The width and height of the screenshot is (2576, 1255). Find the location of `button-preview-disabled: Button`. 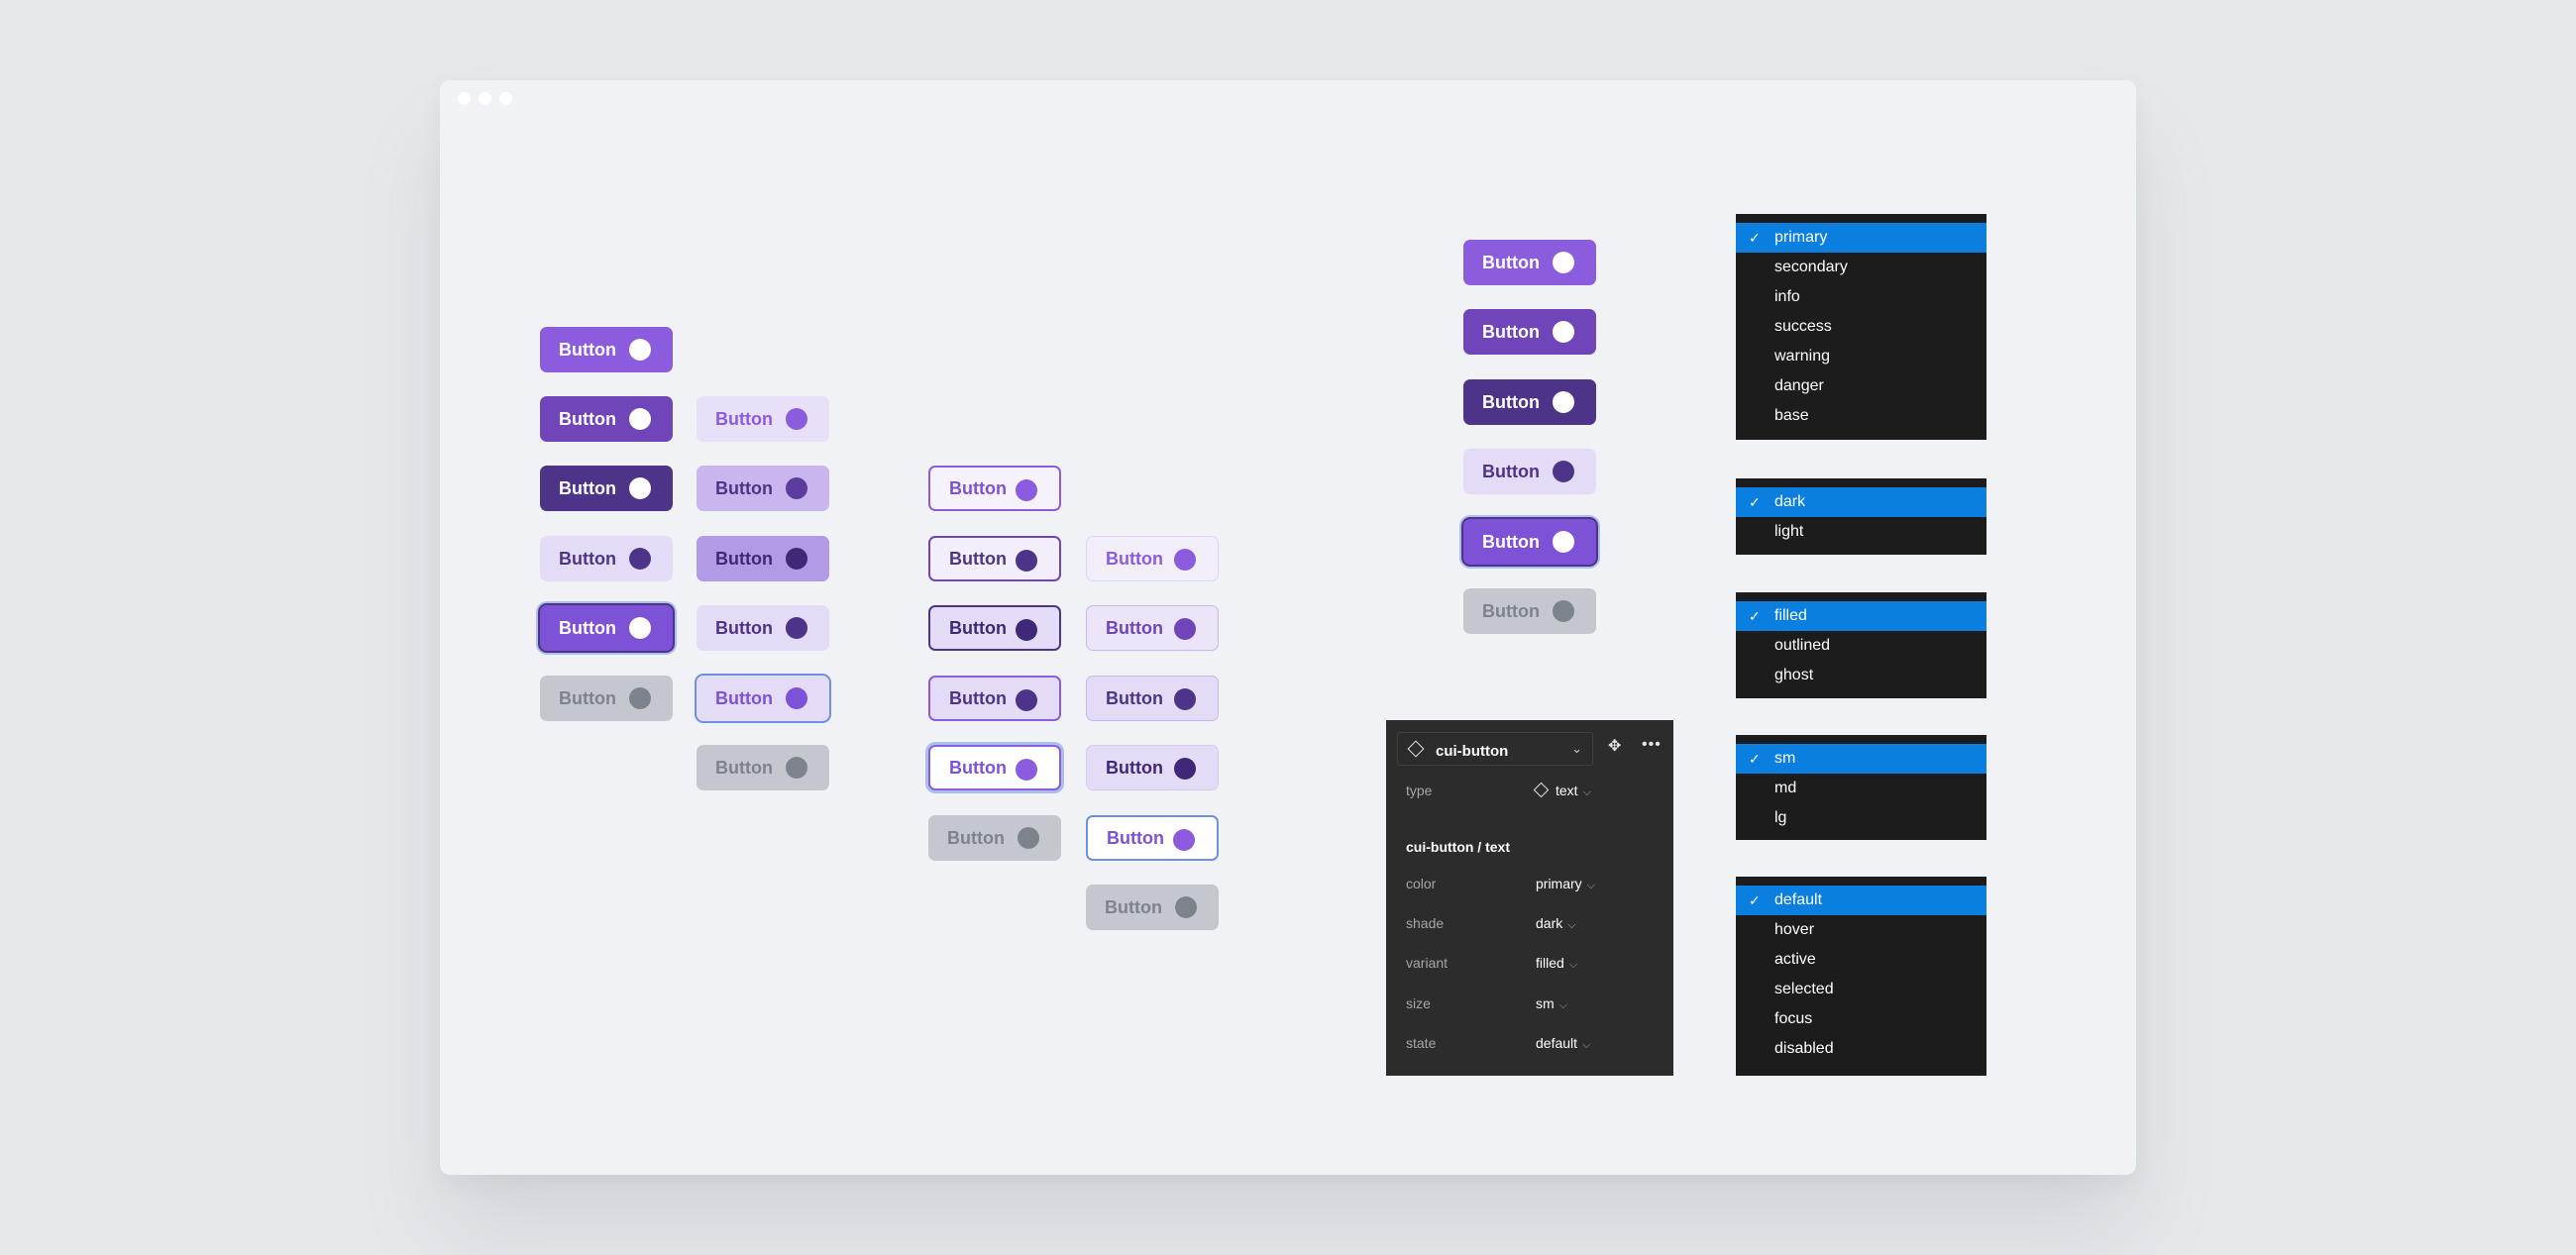

button-preview-disabled: Button is located at coordinates (1529, 611).